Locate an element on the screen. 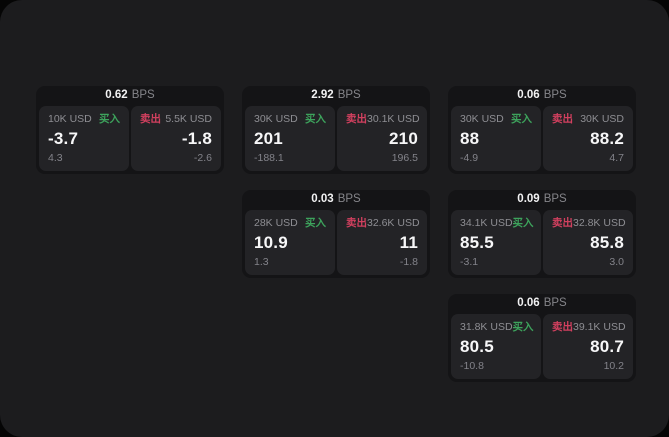  buy-delta: 1.3 is located at coordinates (261, 262).